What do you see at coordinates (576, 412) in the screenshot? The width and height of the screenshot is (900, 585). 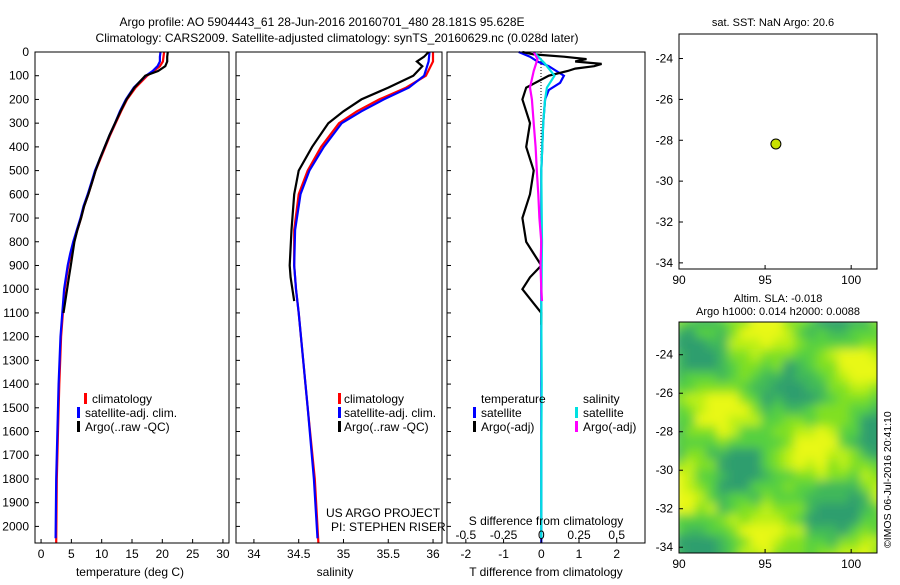 I see `legend-swatch-s-satellite` at bounding box center [576, 412].